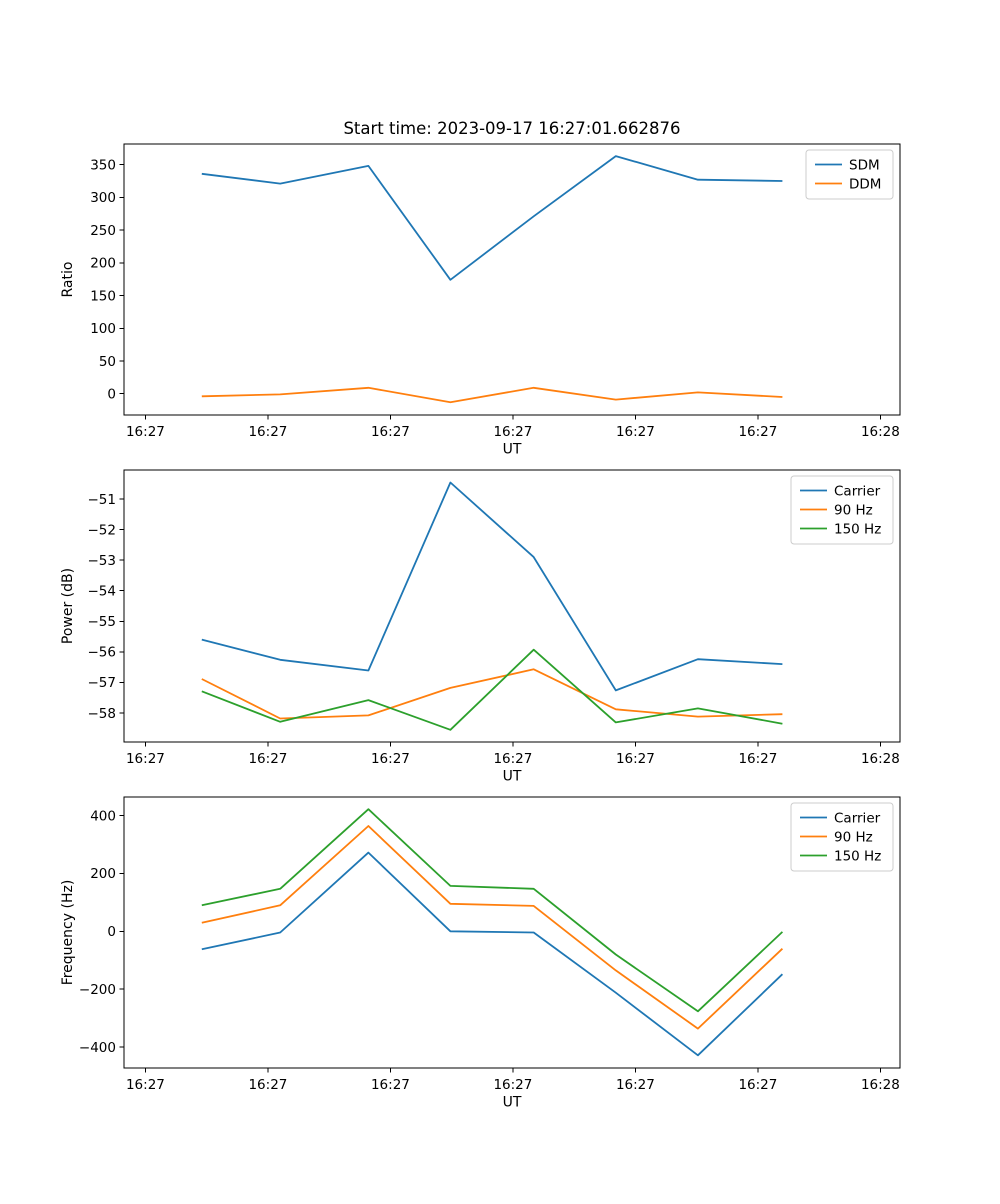 This screenshot has width=1000, height=1204. I want to click on figure-title: Start time: 2023-09-17 16:27:01.662876, so click(511, 128).